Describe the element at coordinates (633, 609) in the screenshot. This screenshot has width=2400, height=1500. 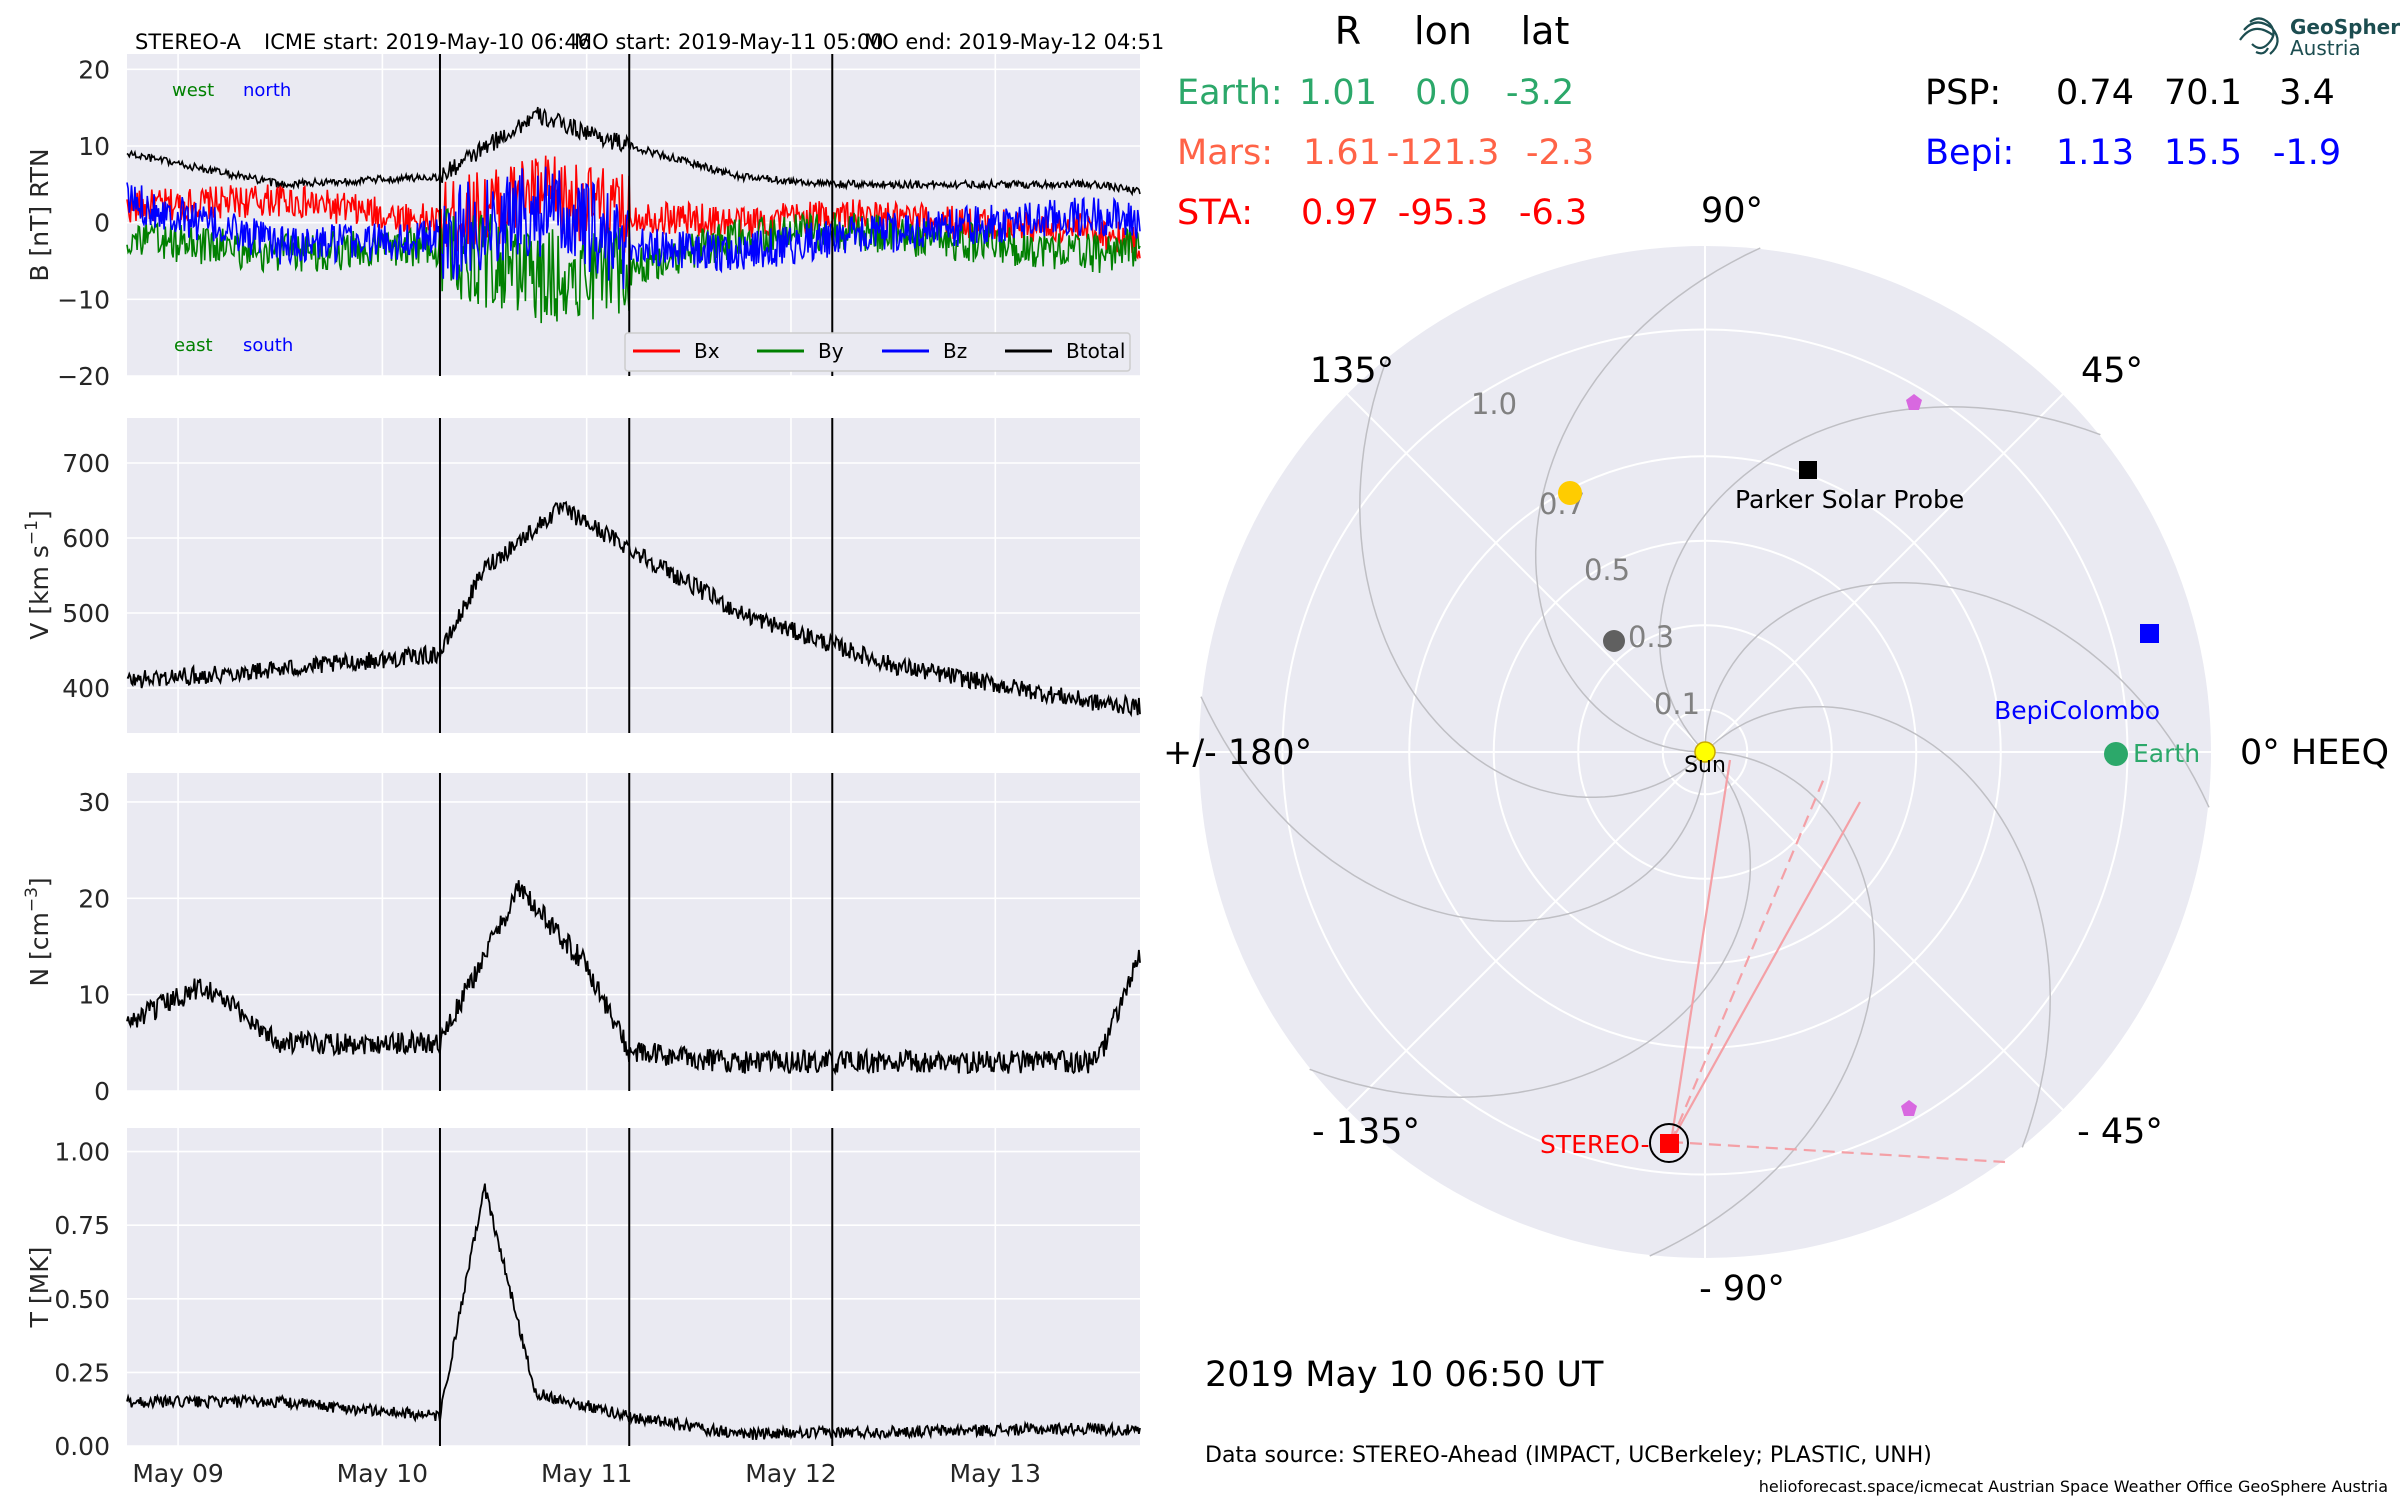
I see `series-v` at that location.